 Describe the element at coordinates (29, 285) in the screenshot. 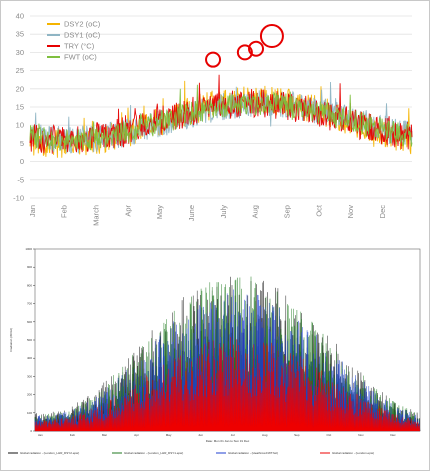

I see `y-tick-label: 800` at that location.